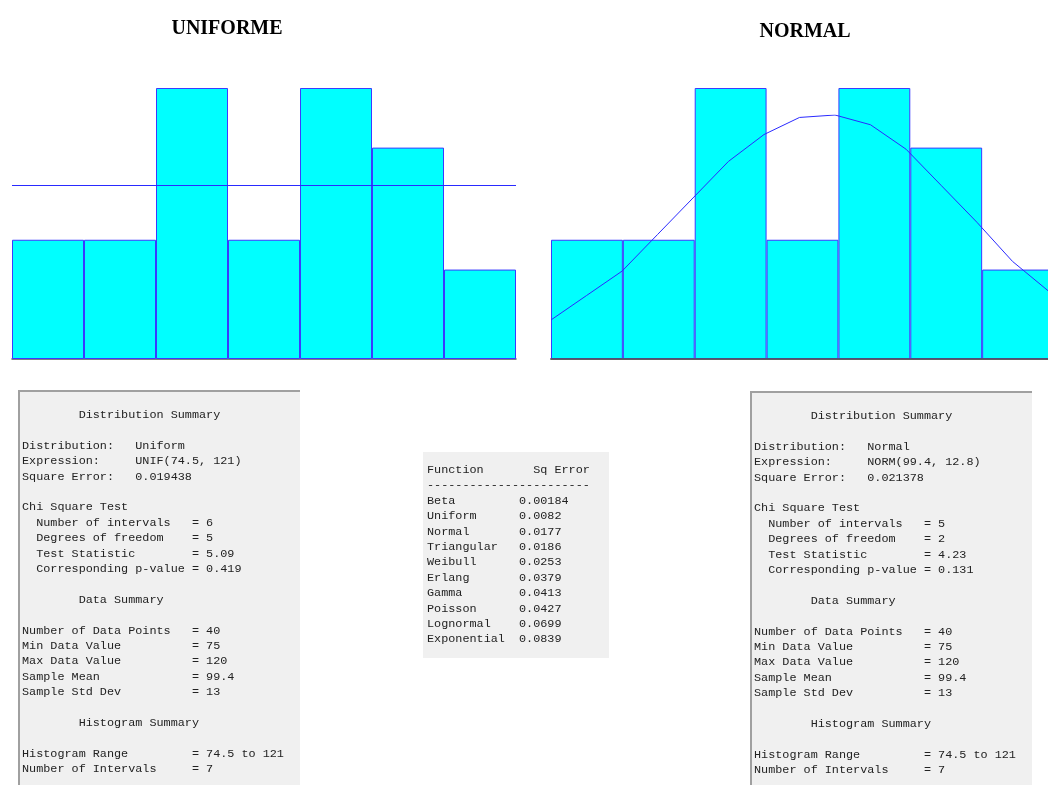 This screenshot has height=785, width=1048. Describe the element at coordinates (508, 555) in the screenshot. I see `text: Function Sq Error ----------------------- Beta 0.00184 Uniform 0.0082 Normal 0.0177 Triangular 0.0186 Weibull 0.0253 Erlang 0.0379 Gamma 0.0413 Poisson 0.0427 Lognormal 0.0699 Exponential 0.0839` at that location.